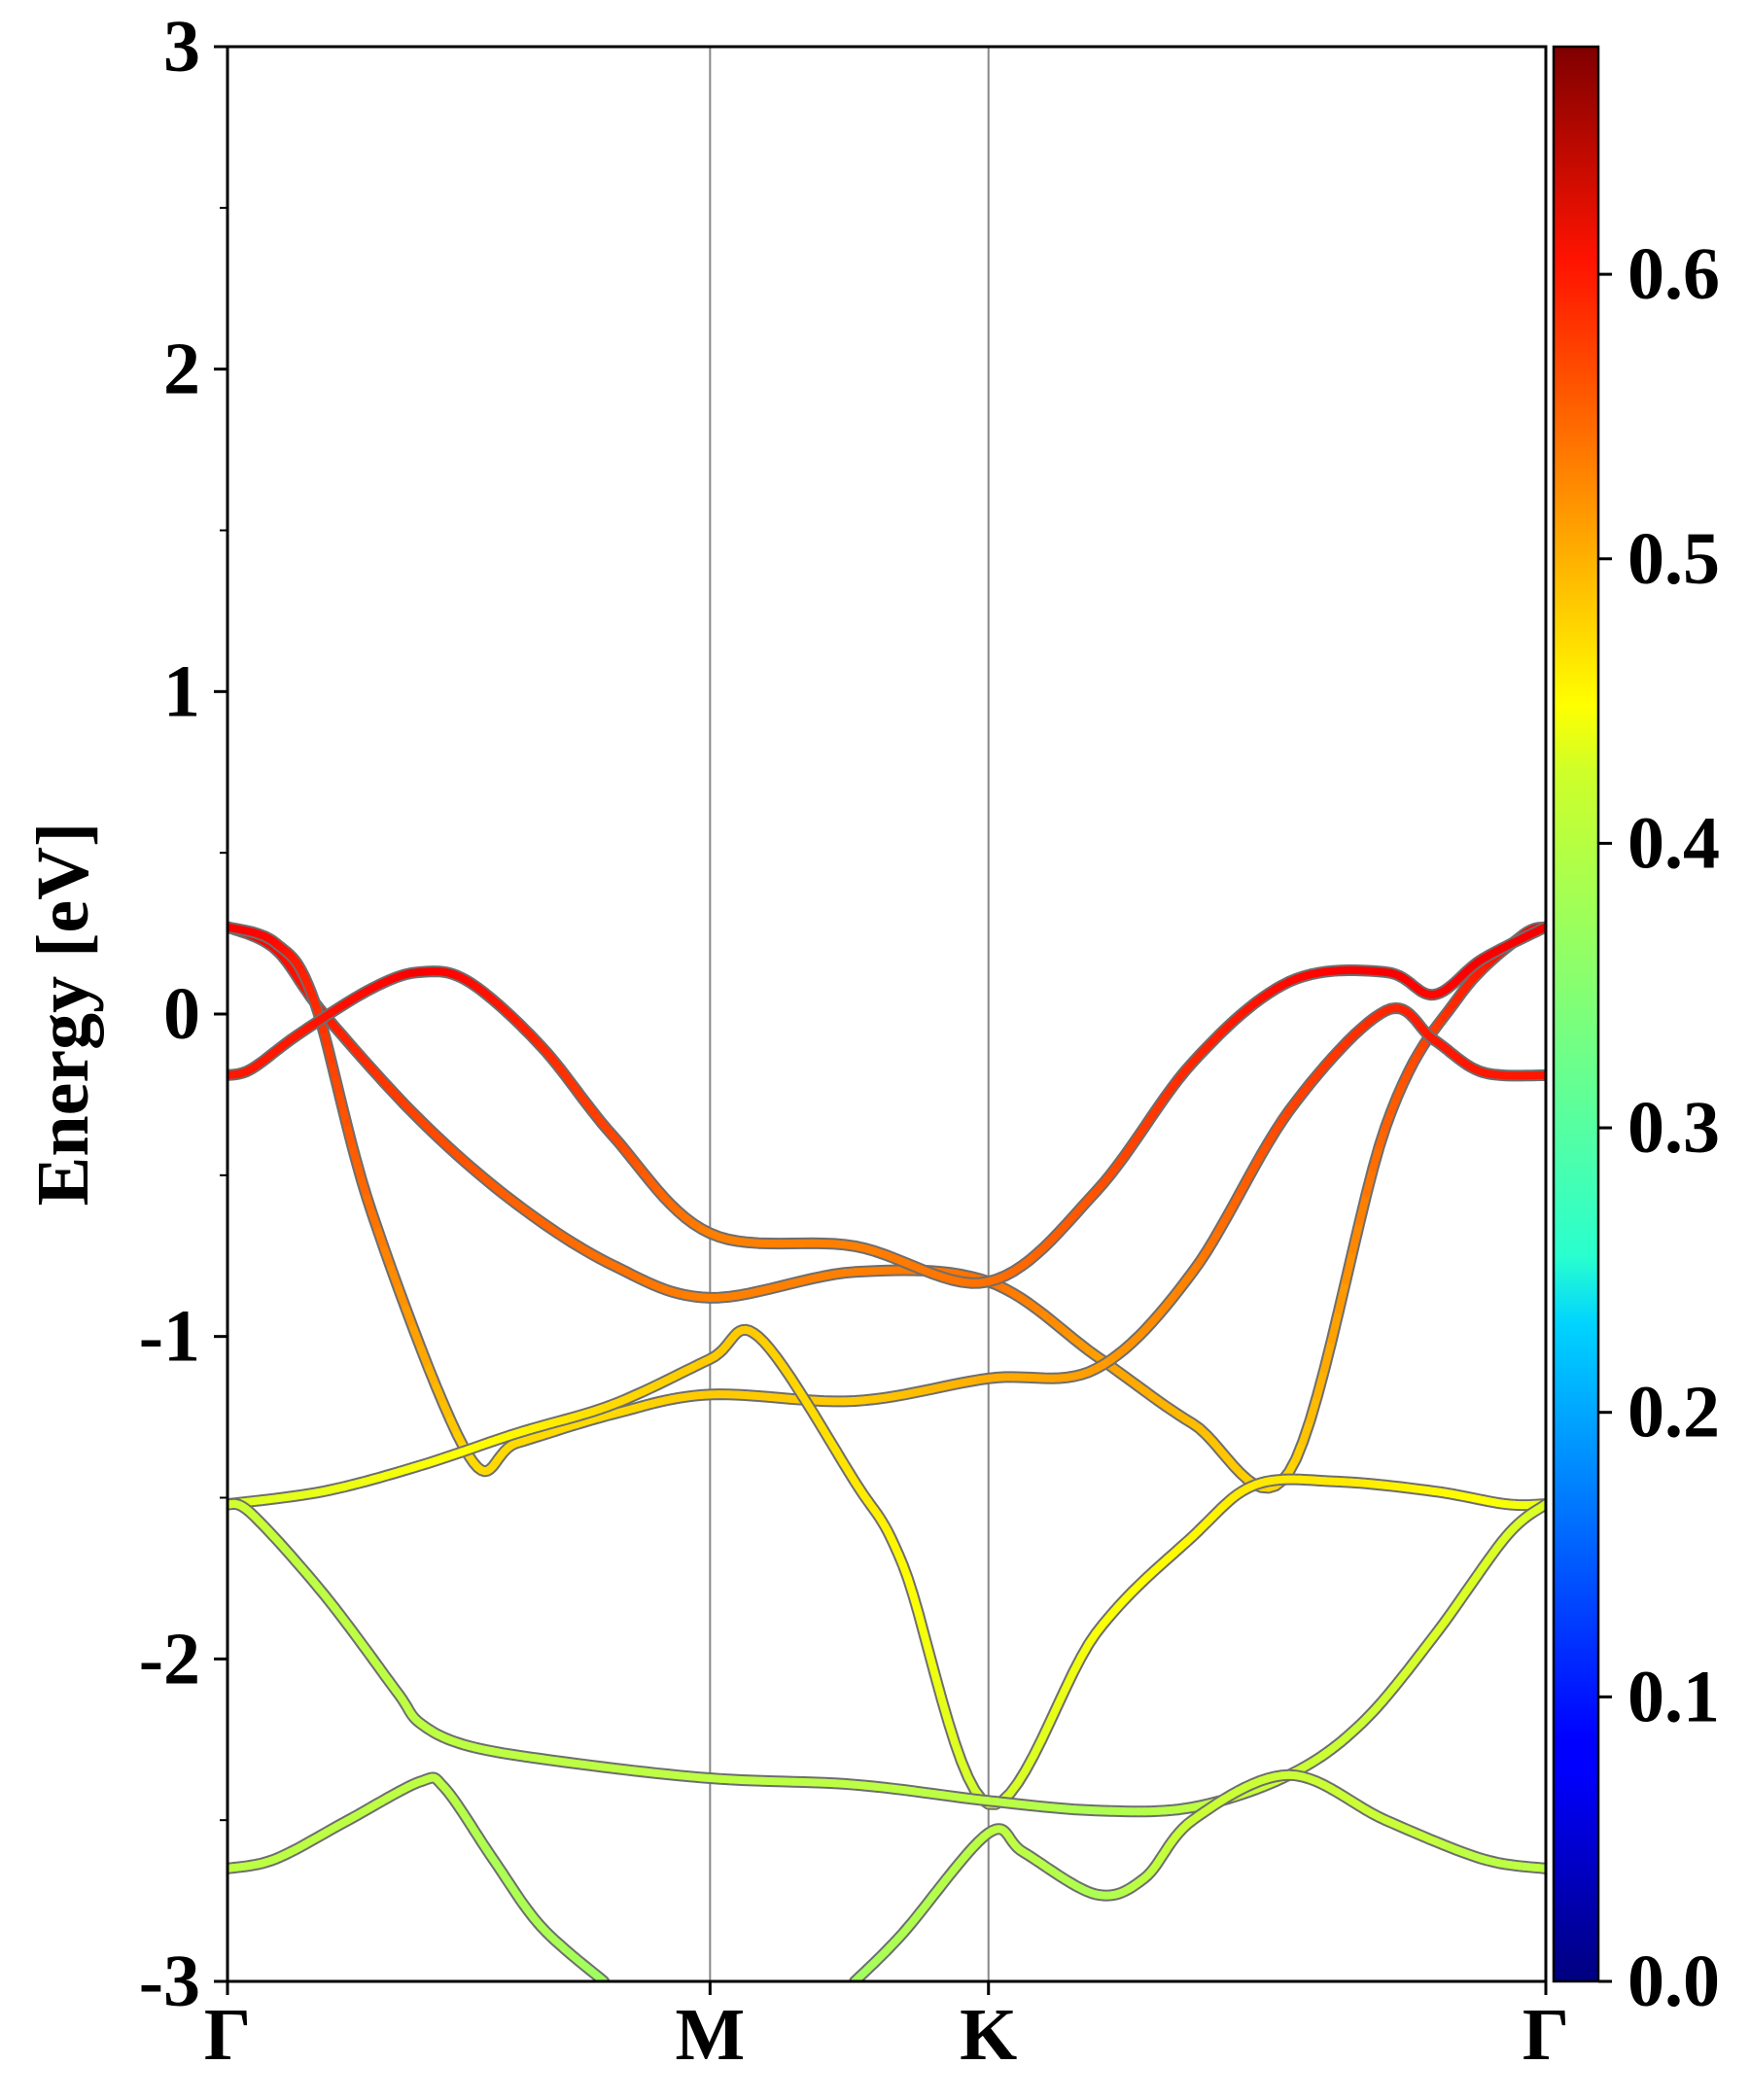 The image size is (1750, 2100). What do you see at coordinates (169, 1981) in the screenshot?
I see `y-tick-label: -3` at bounding box center [169, 1981].